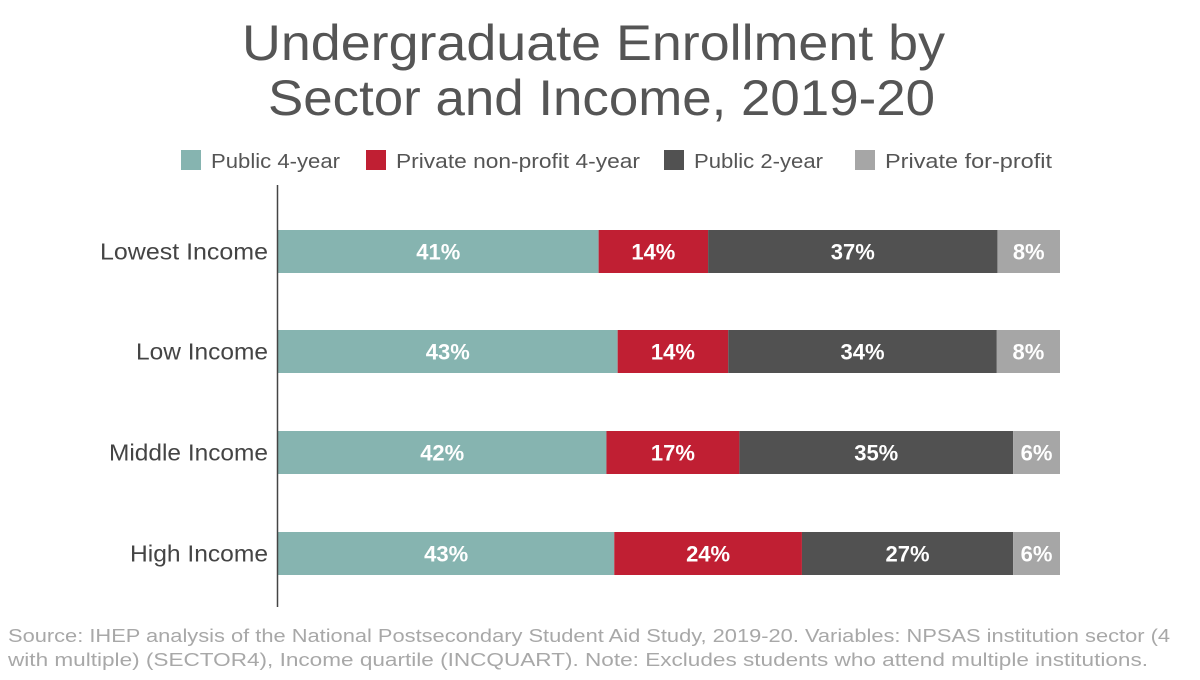 This screenshot has width=1200, height=680. What do you see at coordinates (601, 98) in the screenshot?
I see `chart-title-line-2: Sector and Income, 2019-20` at bounding box center [601, 98].